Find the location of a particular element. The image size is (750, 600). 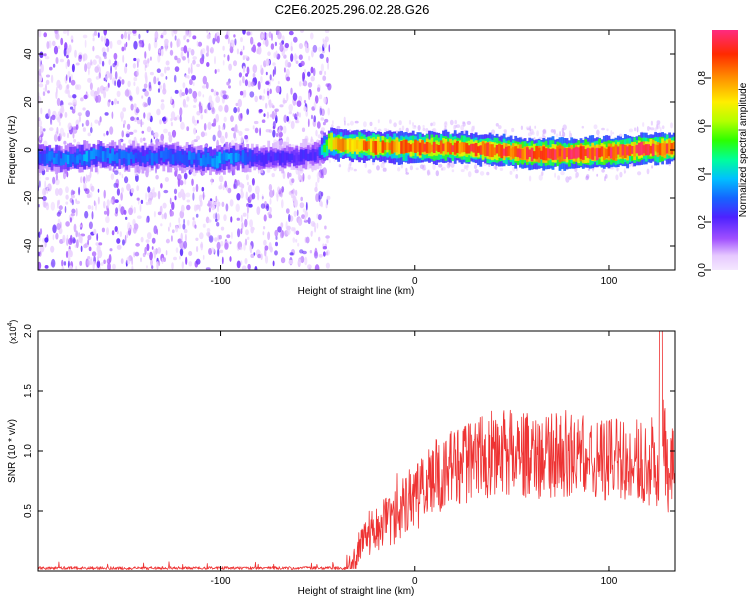

y-tick-label: -40 is located at coordinates (28, 245).